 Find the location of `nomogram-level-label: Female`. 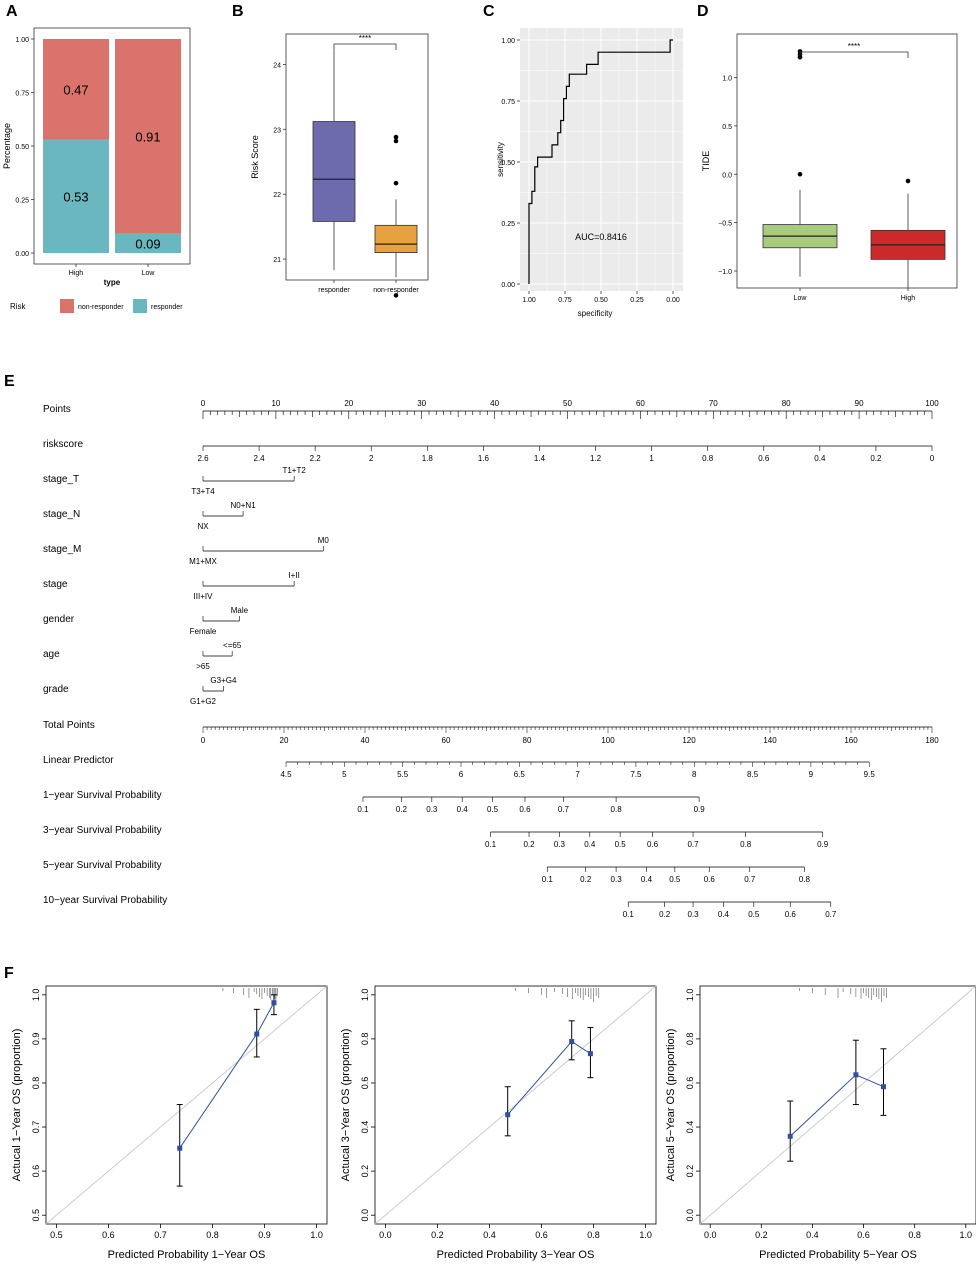

nomogram-level-label: Female is located at coordinates (203, 631).